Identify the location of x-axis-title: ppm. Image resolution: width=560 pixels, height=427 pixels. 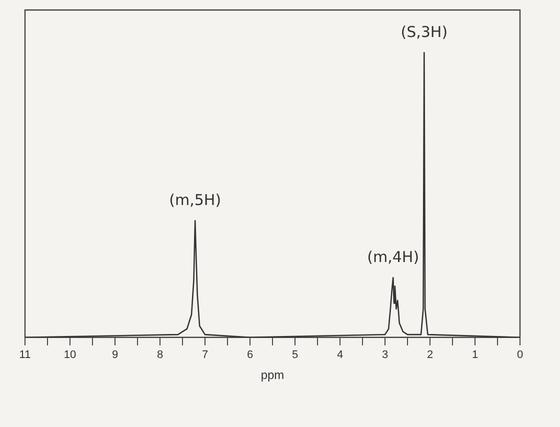
(272, 375).